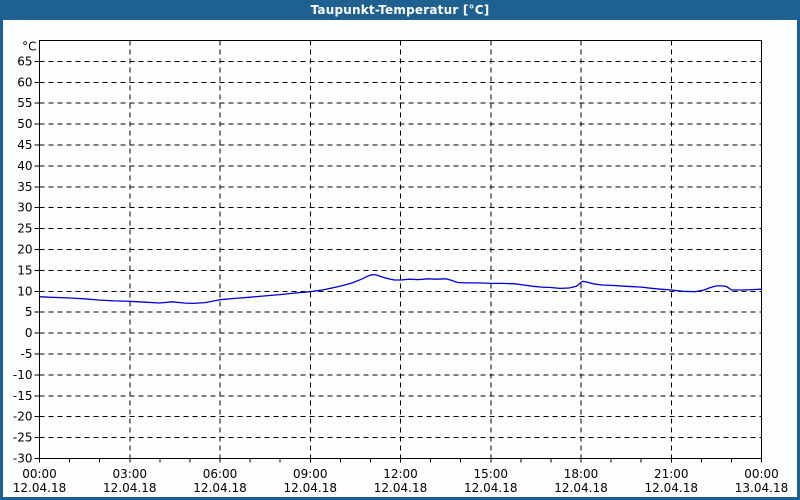  Describe the element at coordinates (24, 187) in the screenshot. I see `y-tick-label: 35` at that location.